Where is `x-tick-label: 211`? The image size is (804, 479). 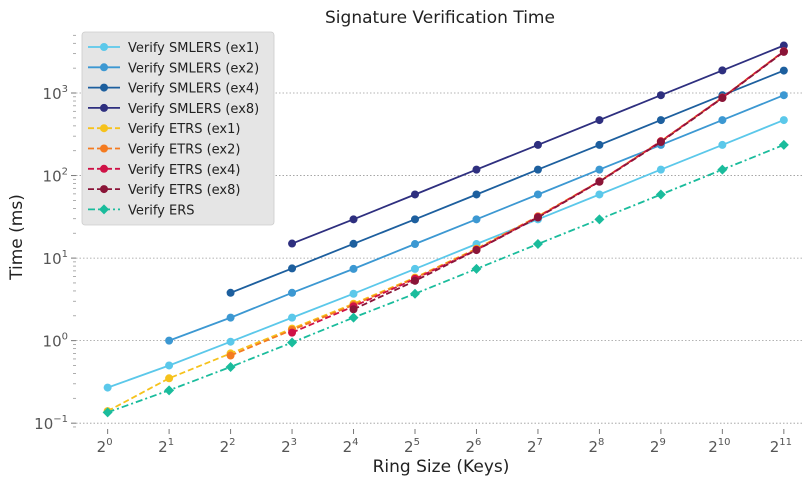 x-tick-label: 211 is located at coordinates (781, 446).